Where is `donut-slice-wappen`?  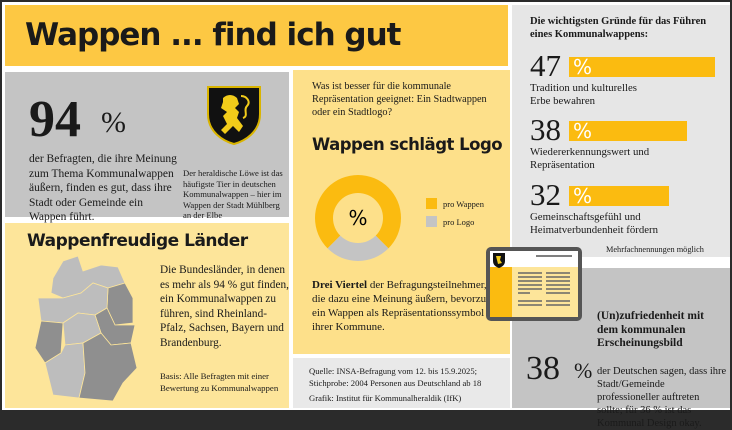 donut-slice-wappen is located at coordinates (358, 212).